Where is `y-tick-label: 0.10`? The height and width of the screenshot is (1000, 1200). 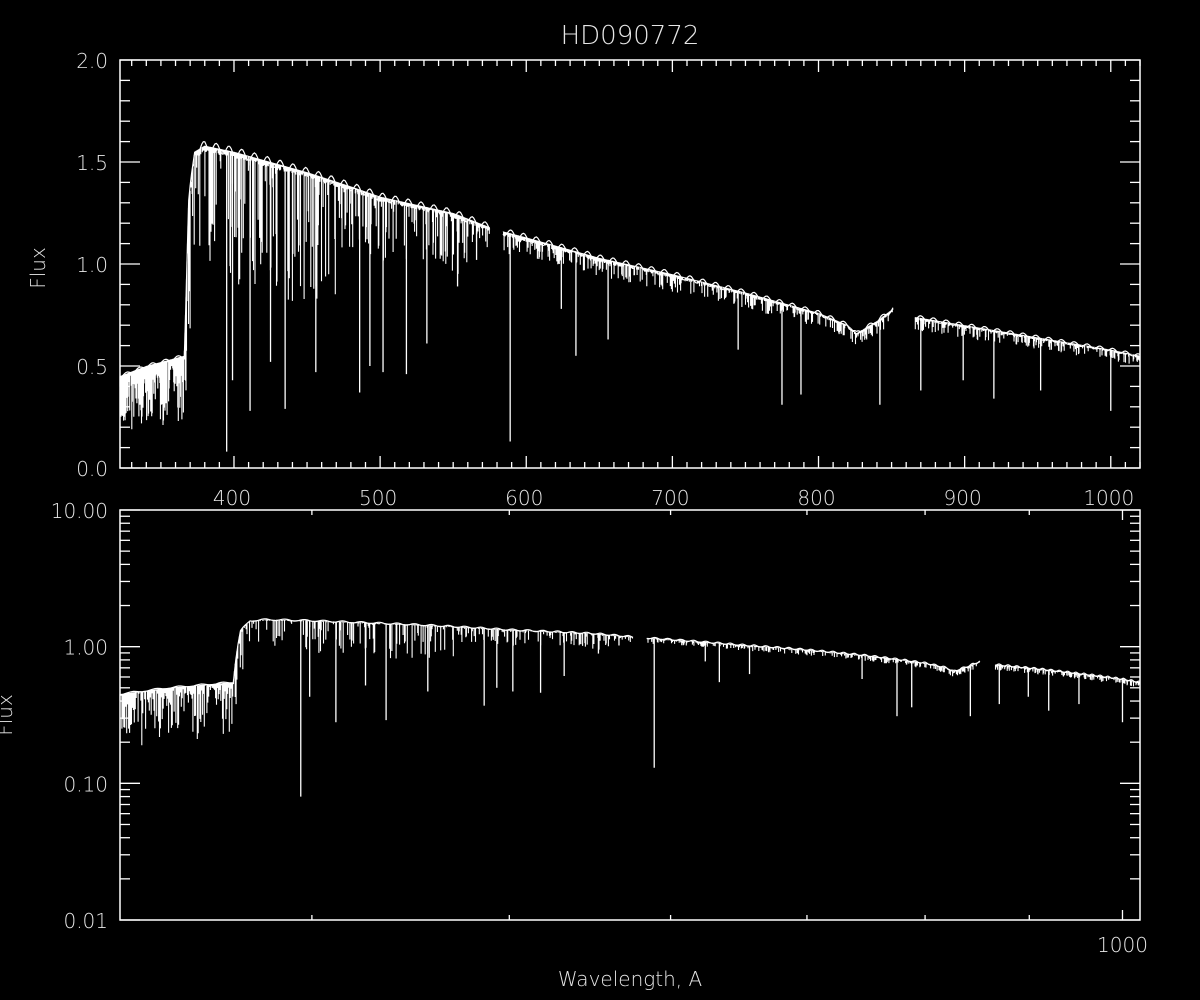
y-tick-label: 0.10 is located at coordinates (85, 784).